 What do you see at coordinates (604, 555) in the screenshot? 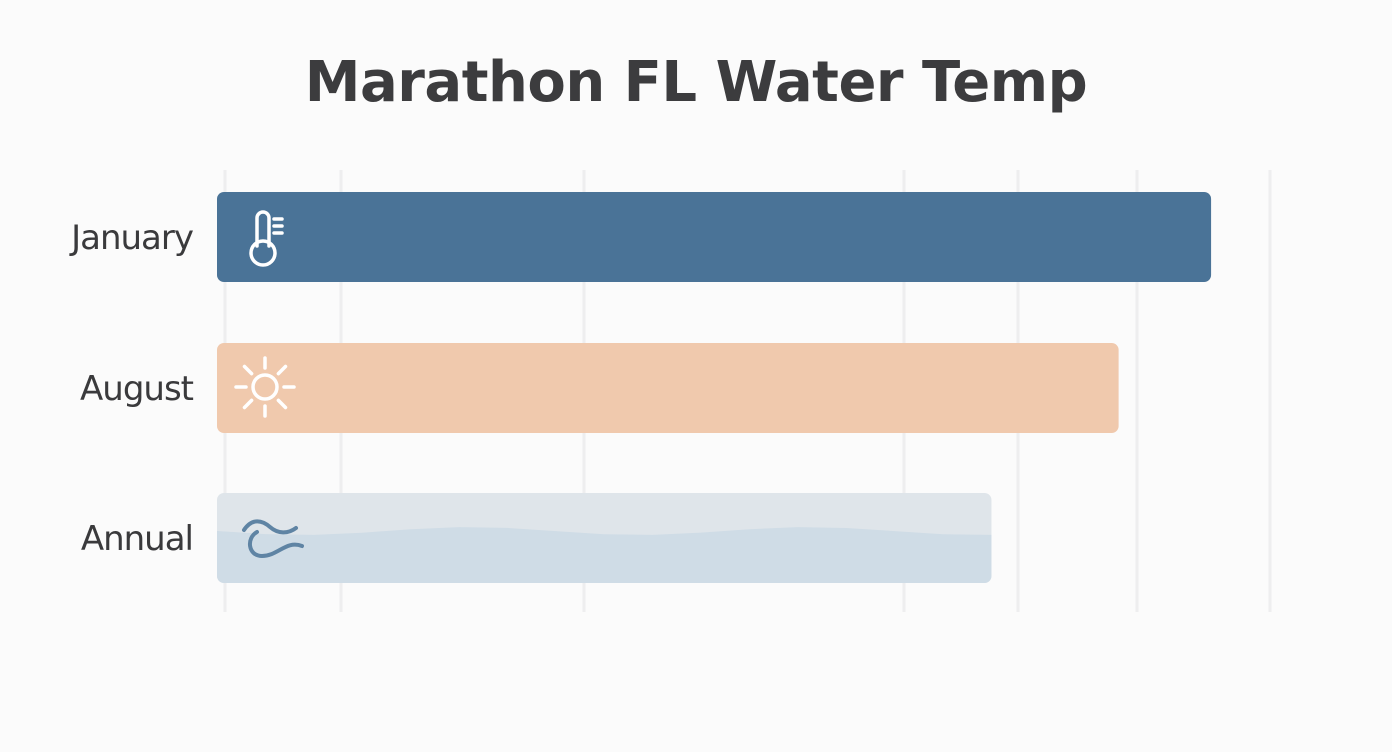
I see `annual-wave-fill` at bounding box center [604, 555].